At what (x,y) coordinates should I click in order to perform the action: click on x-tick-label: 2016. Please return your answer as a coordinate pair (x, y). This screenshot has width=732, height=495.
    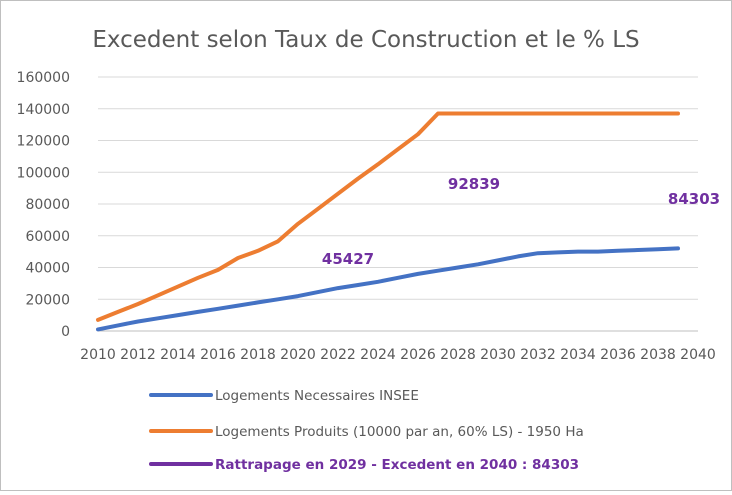
    Looking at the image, I should click on (218, 355).